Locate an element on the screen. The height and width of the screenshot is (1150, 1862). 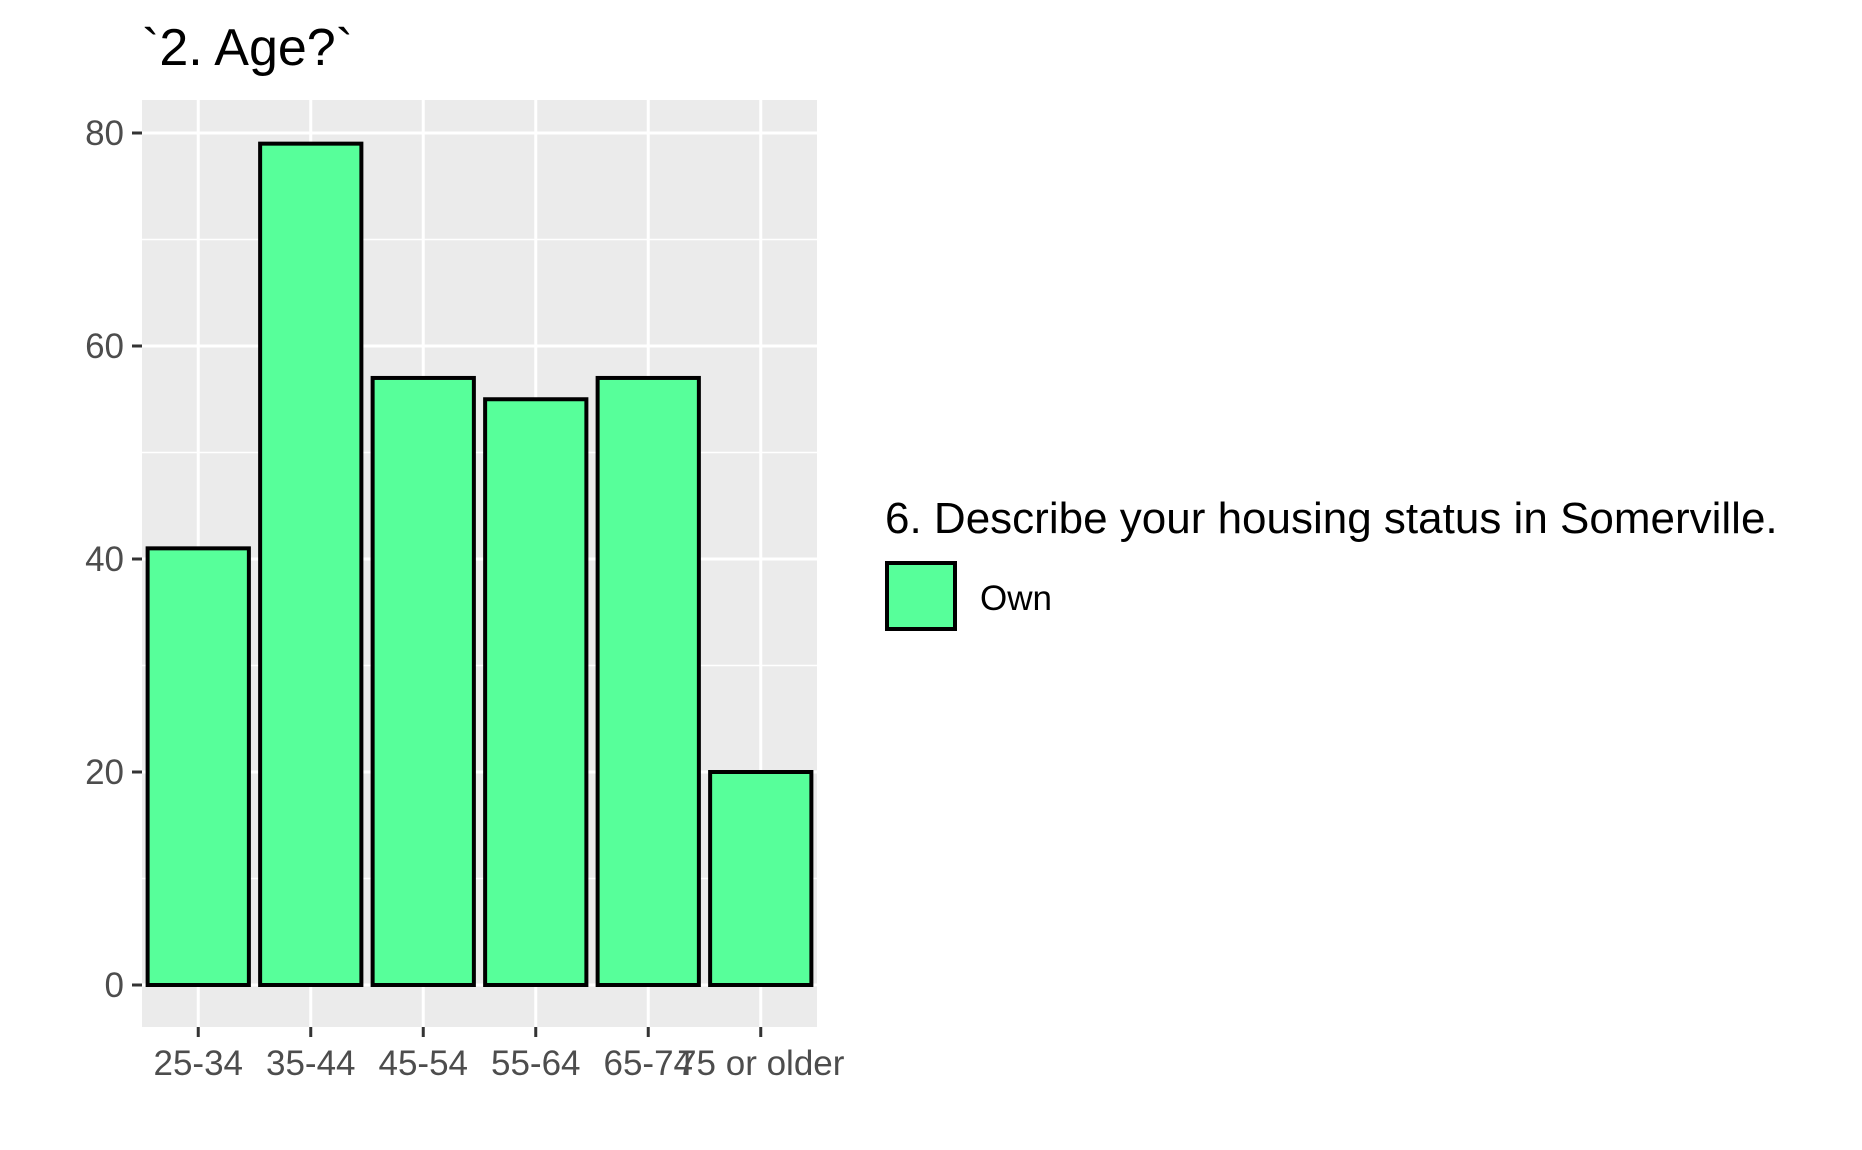
y-tick-label: 40 is located at coordinates (104, 559).